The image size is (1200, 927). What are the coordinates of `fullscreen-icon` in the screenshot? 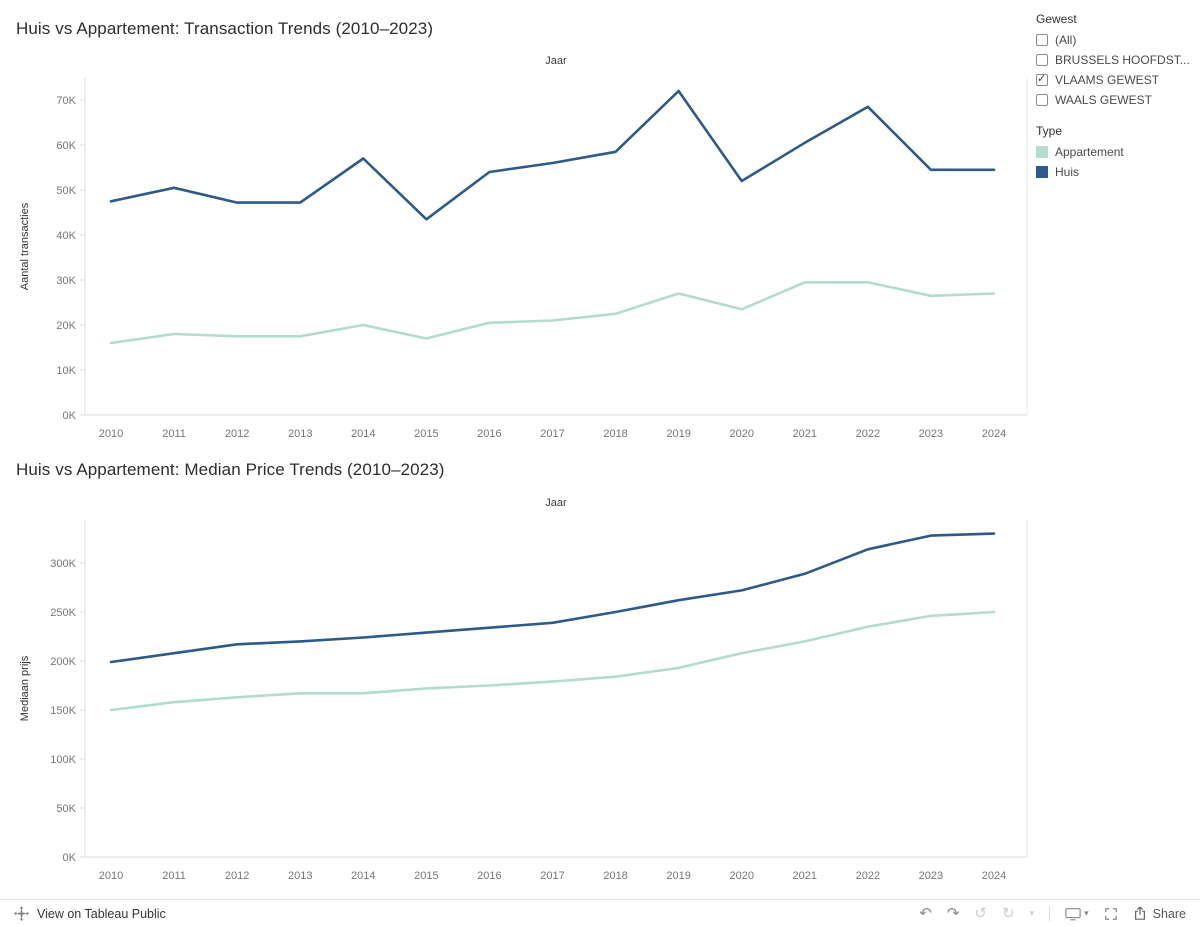 It's located at (1111, 914).